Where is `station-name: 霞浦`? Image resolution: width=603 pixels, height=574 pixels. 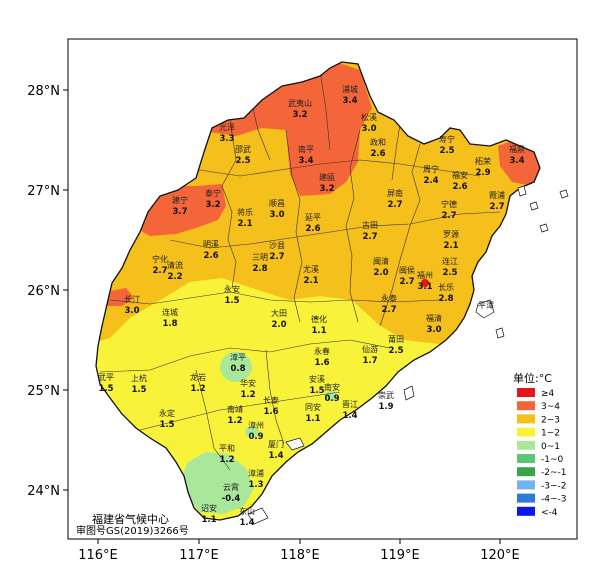 station-name: 霞浦 is located at coordinates (497, 195).